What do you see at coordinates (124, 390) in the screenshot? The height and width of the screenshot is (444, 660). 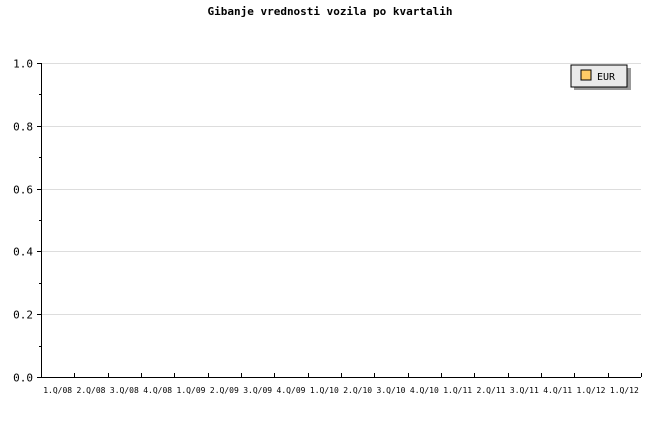 I see `x-tick-label: 3.Q/08` at bounding box center [124, 390].